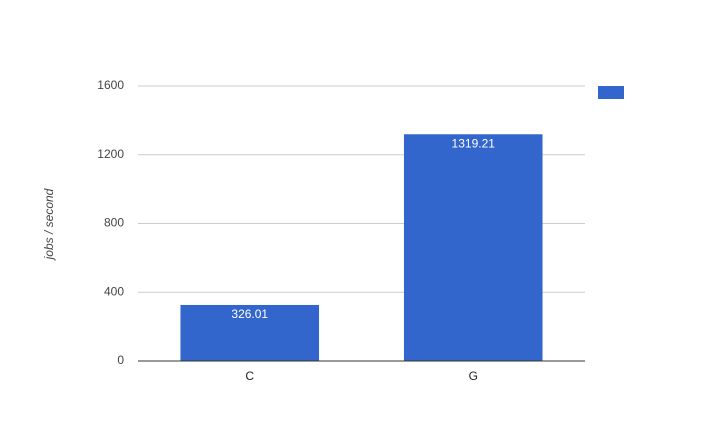  I want to click on x-tick-label: C, so click(249, 376).